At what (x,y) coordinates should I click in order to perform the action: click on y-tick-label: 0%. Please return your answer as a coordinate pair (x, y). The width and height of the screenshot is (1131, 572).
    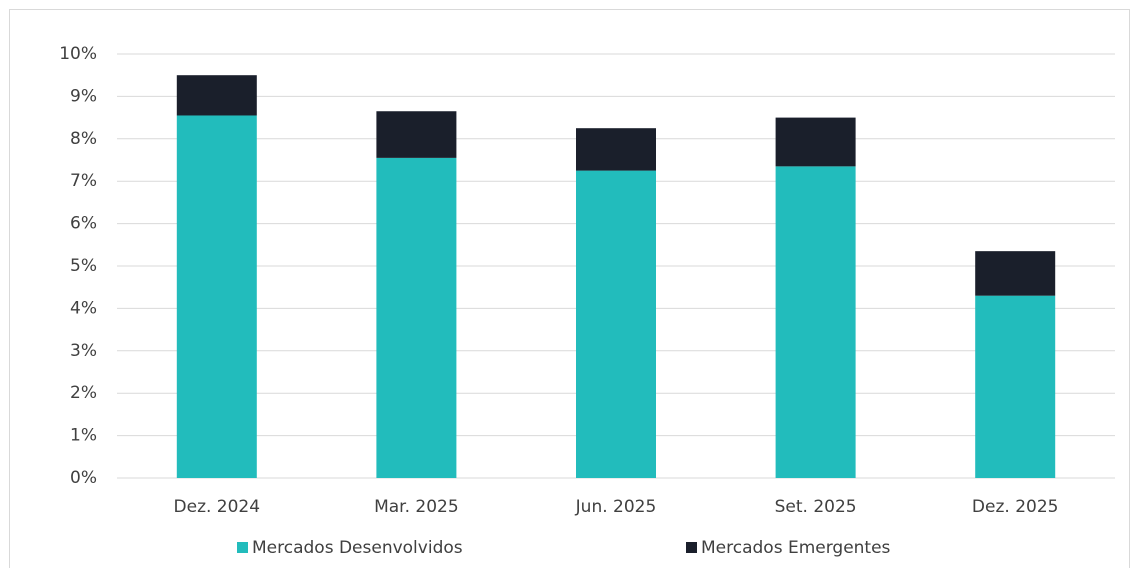
    Looking at the image, I should click on (83, 478).